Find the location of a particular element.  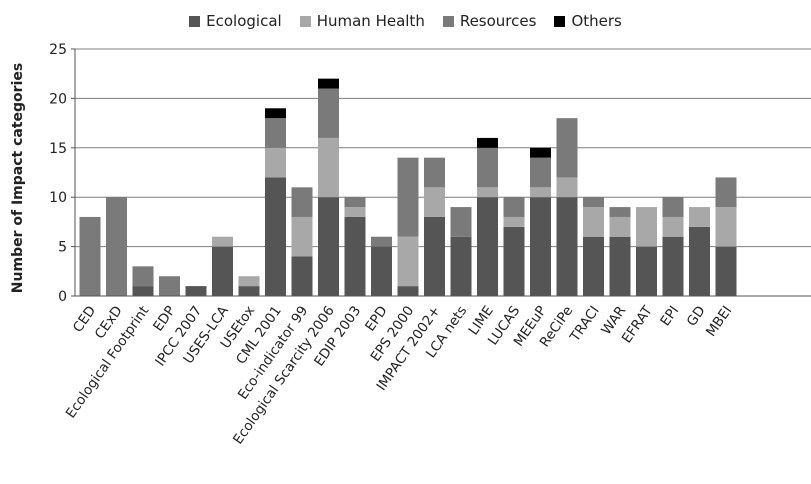

x-tick-label: EPI is located at coordinates (669, 316).